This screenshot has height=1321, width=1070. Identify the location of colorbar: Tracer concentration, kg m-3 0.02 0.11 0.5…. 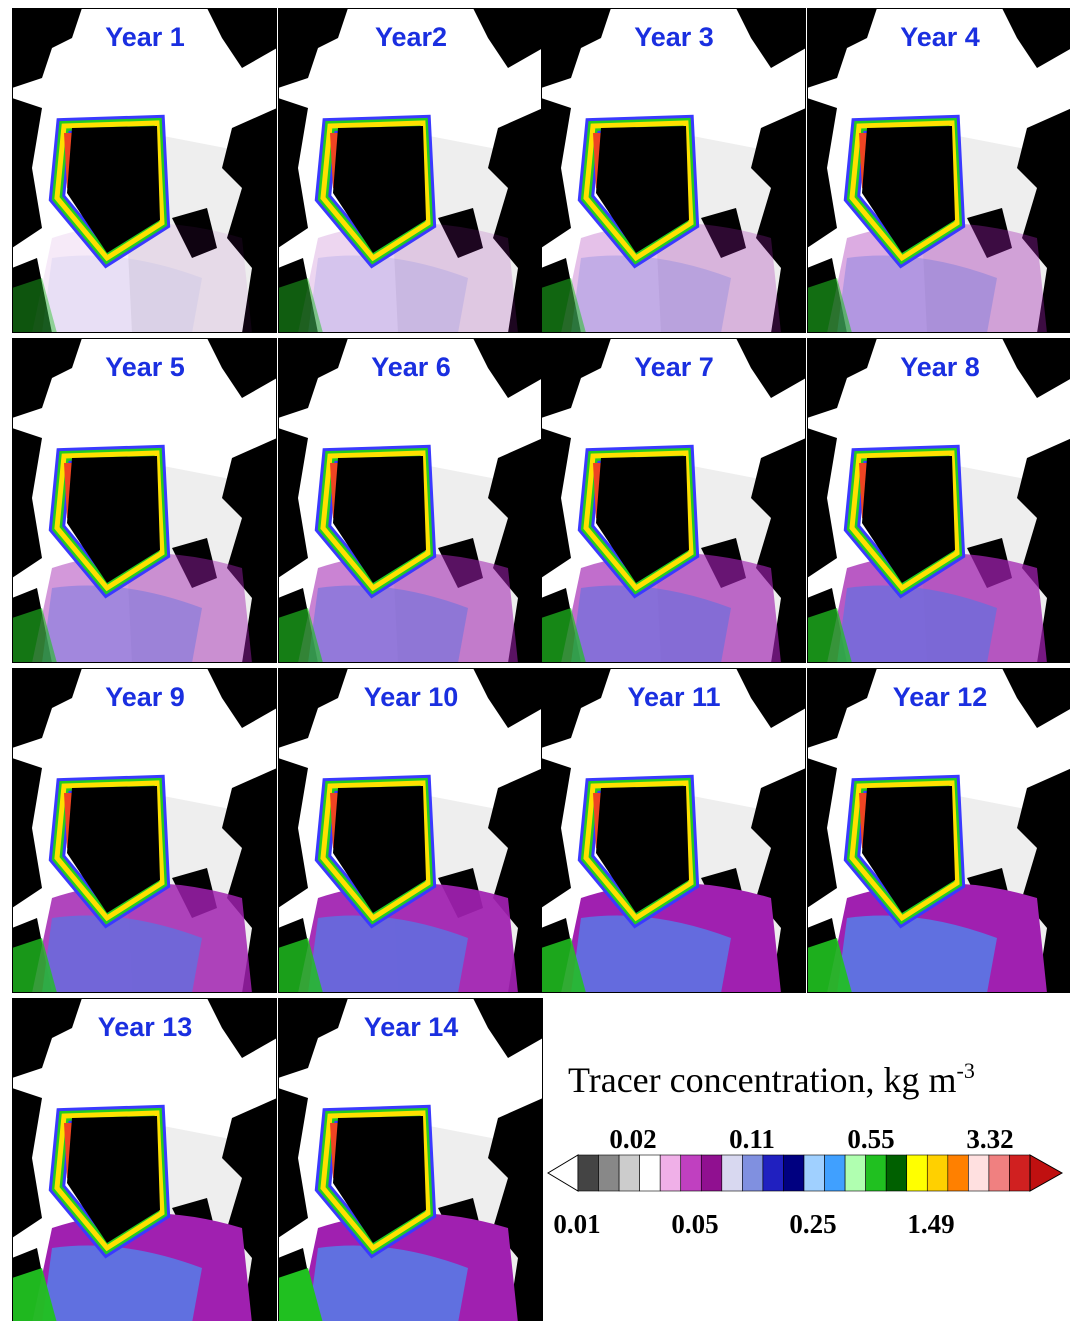
(805, 1148).